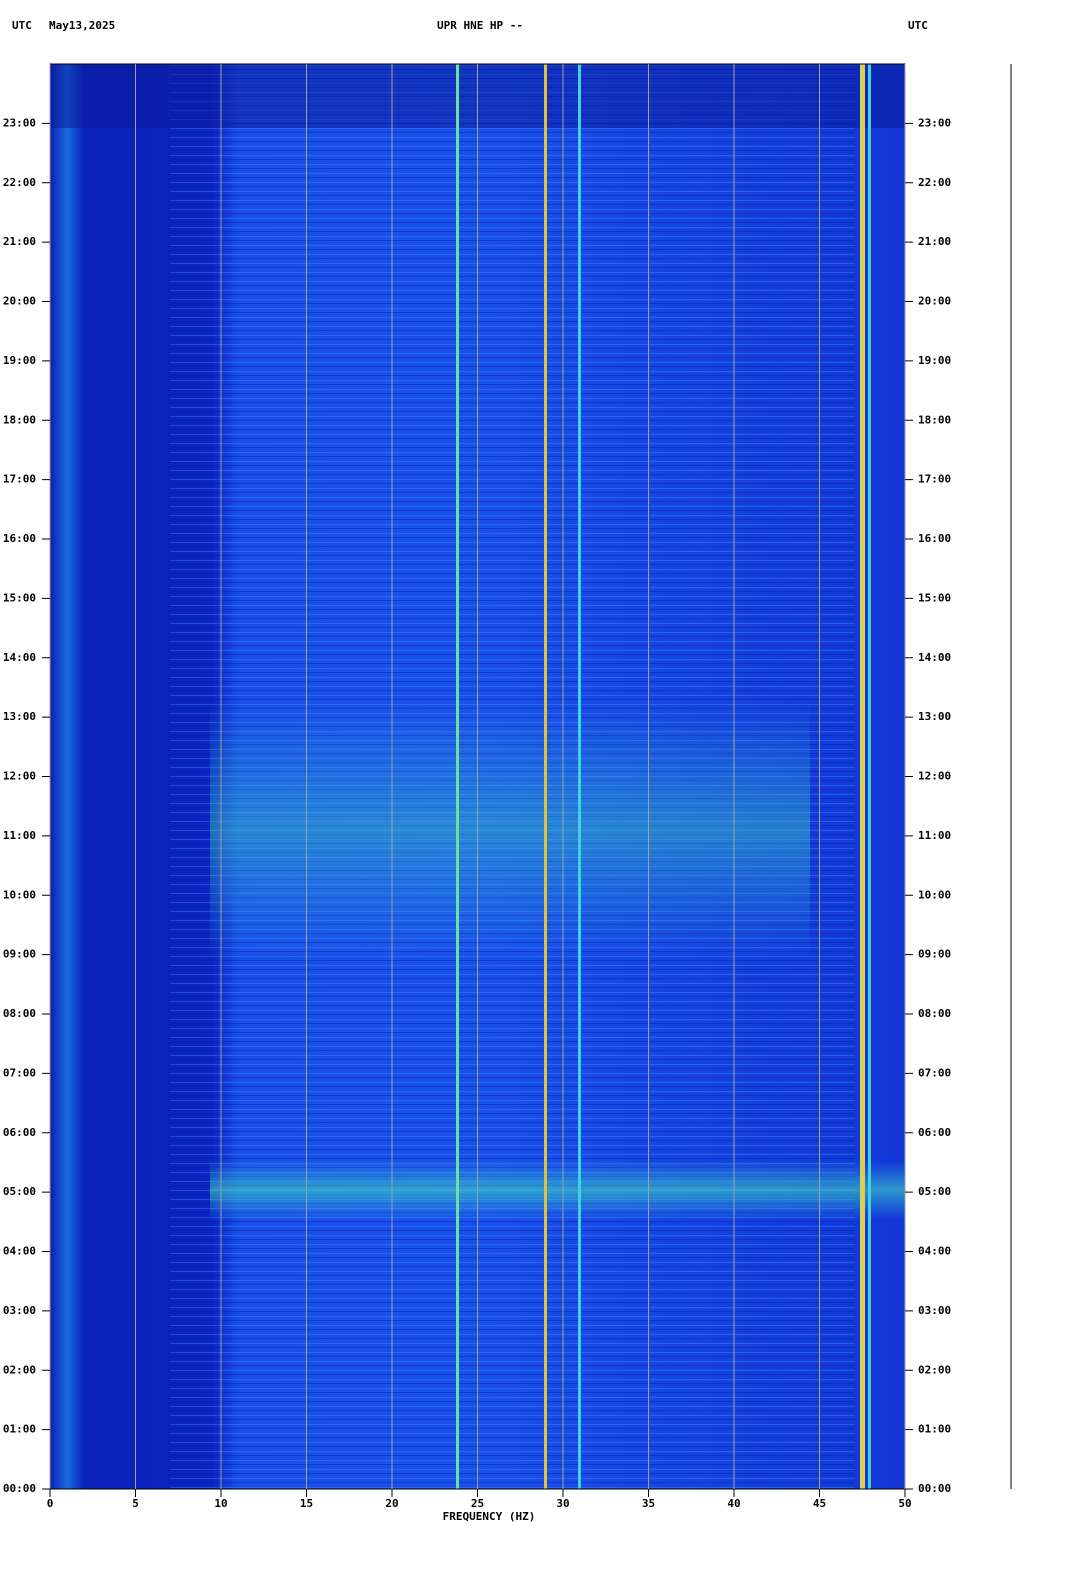  What do you see at coordinates (934, 419) in the screenshot?
I see `y-tick-label-right: 18:00` at bounding box center [934, 419].